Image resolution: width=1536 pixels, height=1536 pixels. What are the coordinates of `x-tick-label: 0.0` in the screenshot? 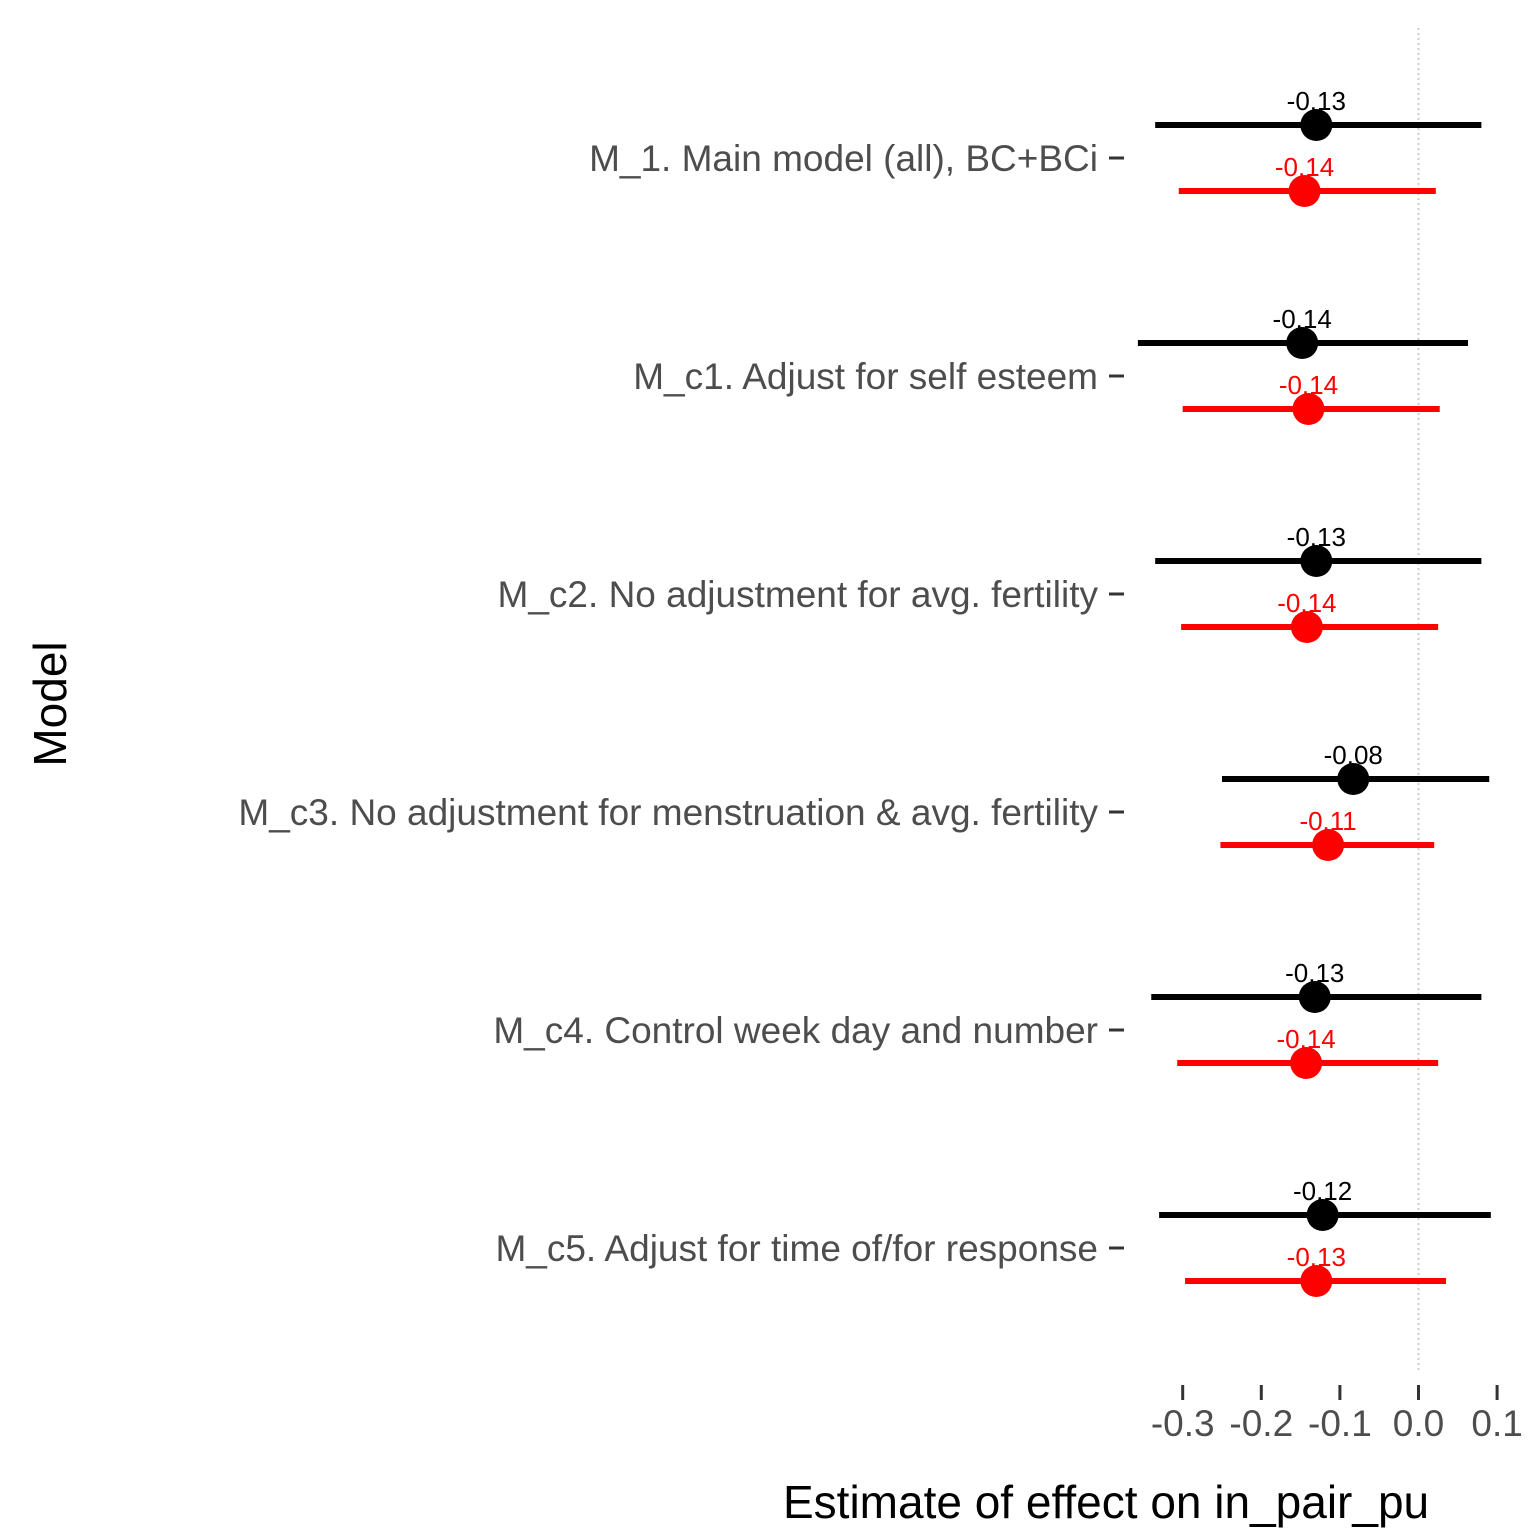 It's located at (1418, 1423).